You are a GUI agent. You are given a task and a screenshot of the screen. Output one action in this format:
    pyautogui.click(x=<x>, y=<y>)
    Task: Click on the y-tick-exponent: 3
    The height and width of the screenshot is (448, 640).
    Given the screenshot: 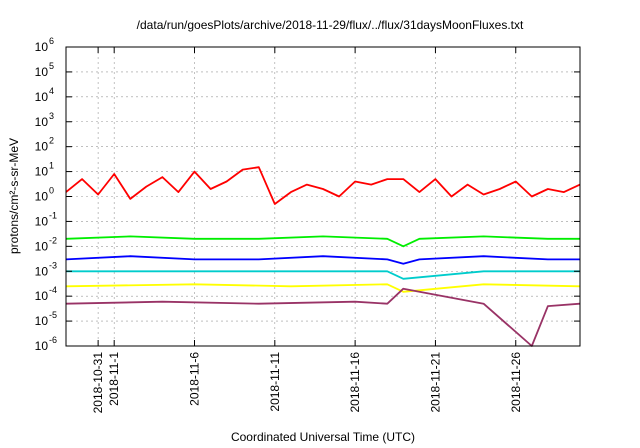 What is the action you would take?
    pyautogui.click(x=51, y=116)
    